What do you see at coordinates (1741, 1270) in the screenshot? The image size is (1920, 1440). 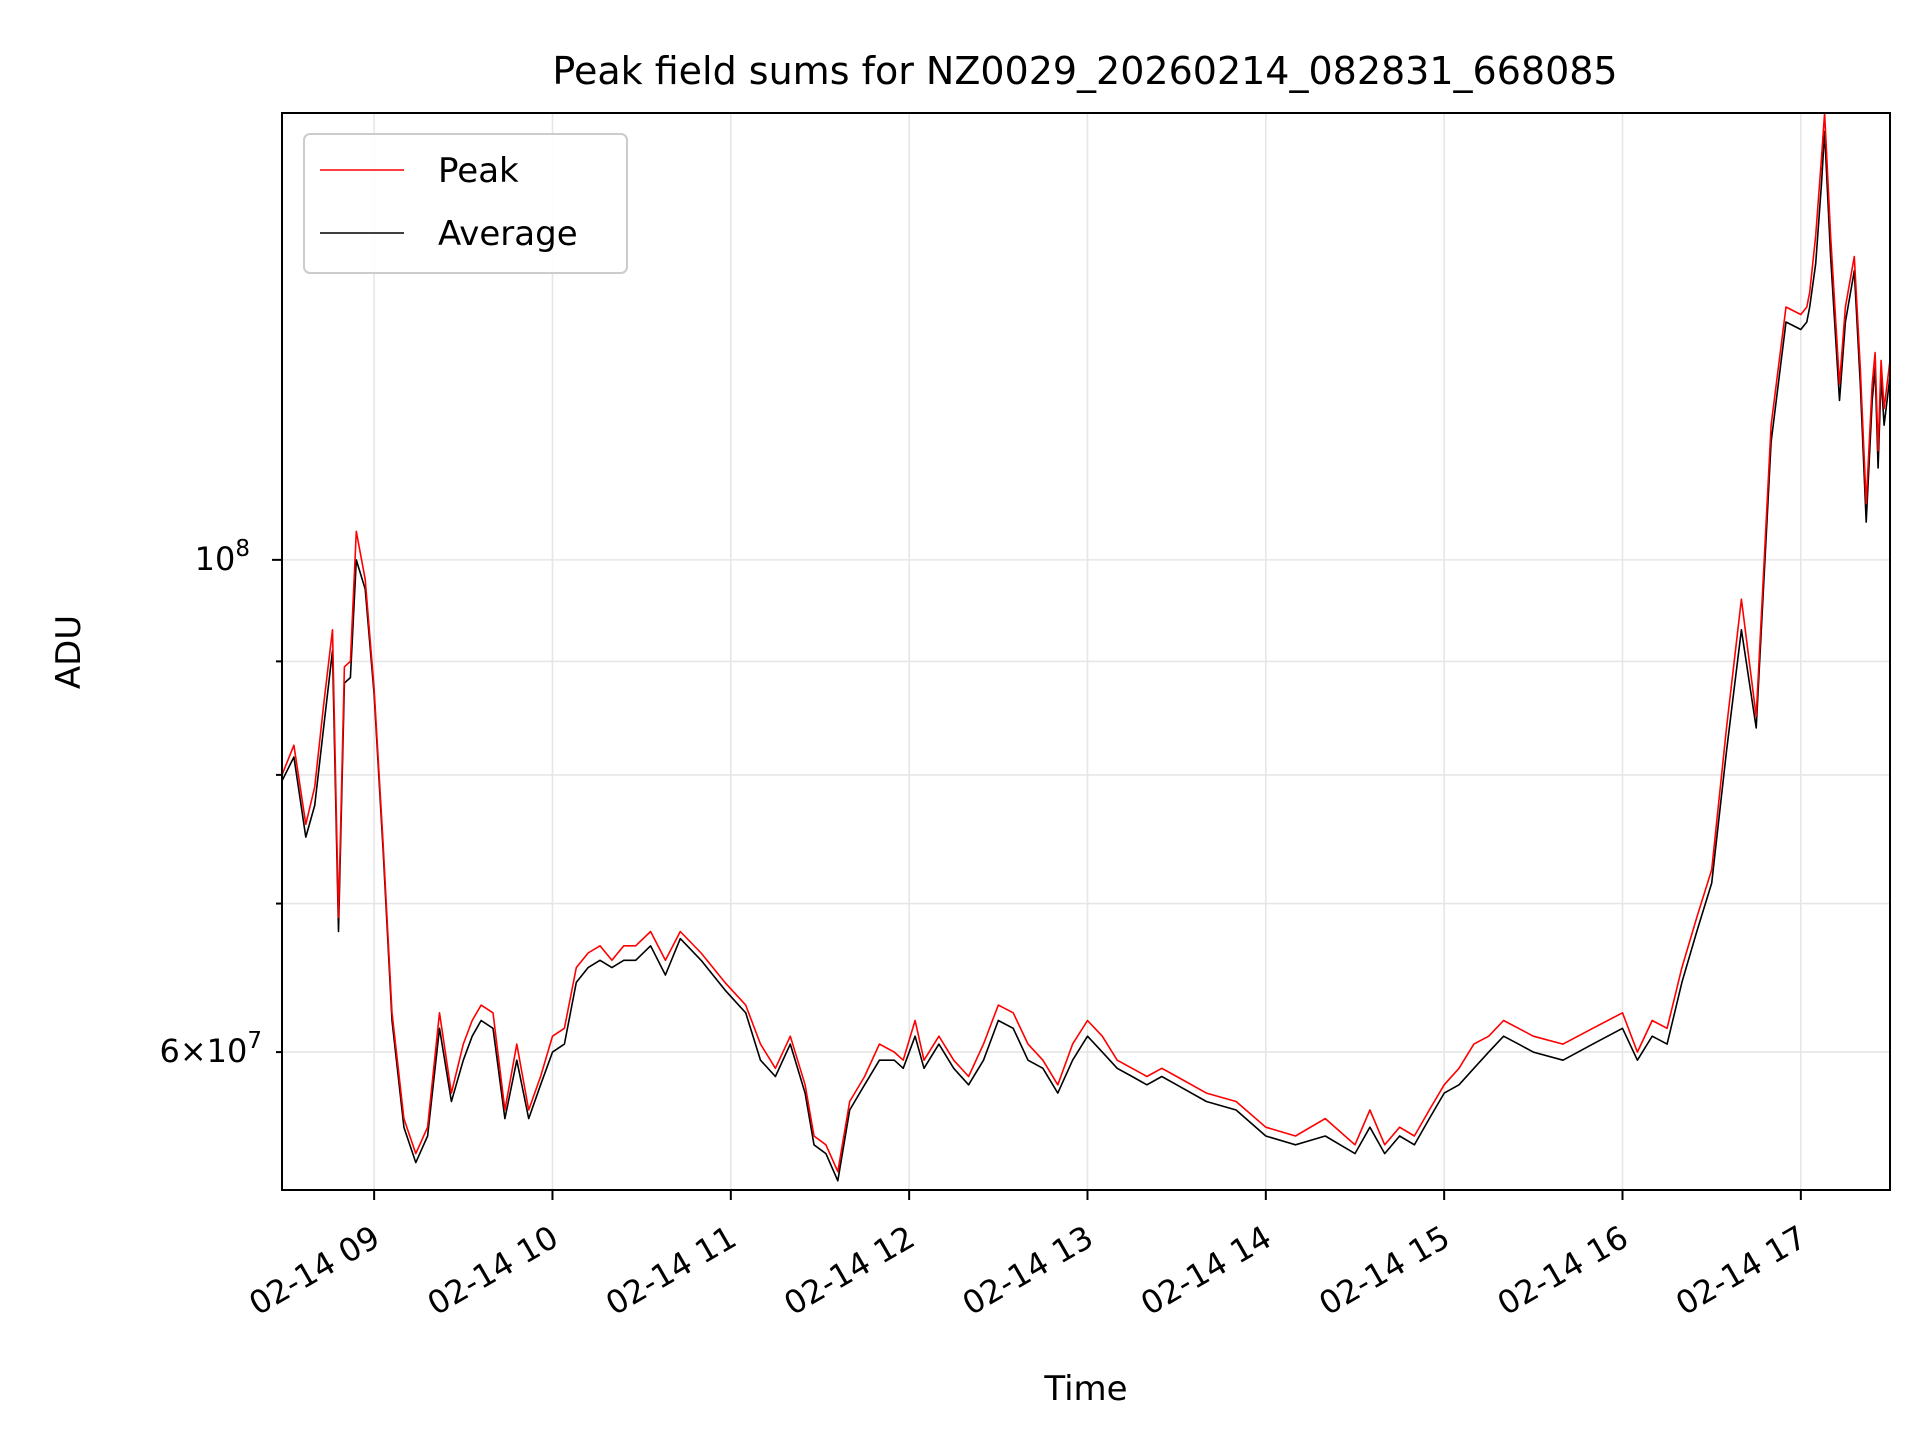 I see `x-tick-label: 02-14 17` at bounding box center [1741, 1270].